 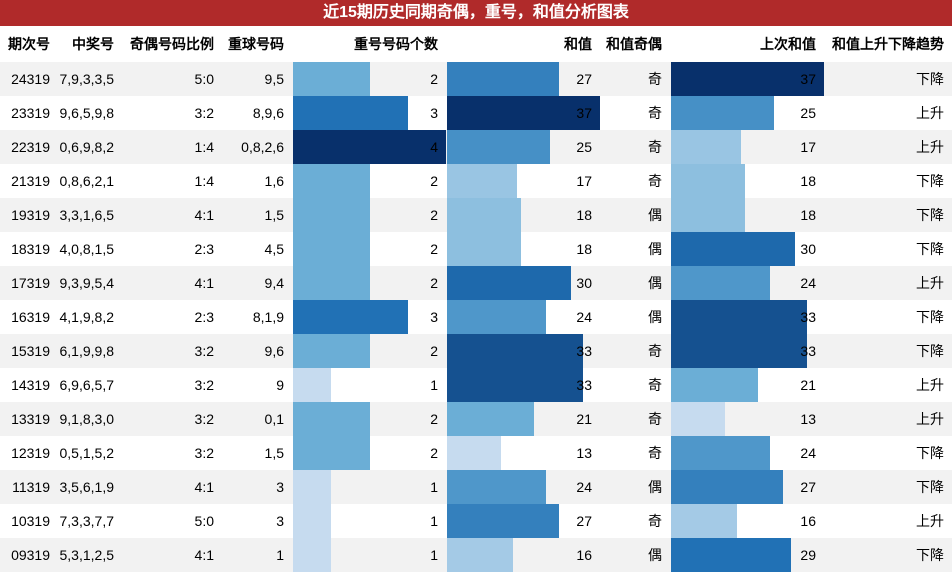 What do you see at coordinates (476, 13) in the screenshot?
I see `title: 近15期历史同期奇偶，重号，和值分析图表` at bounding box center [476, 13].